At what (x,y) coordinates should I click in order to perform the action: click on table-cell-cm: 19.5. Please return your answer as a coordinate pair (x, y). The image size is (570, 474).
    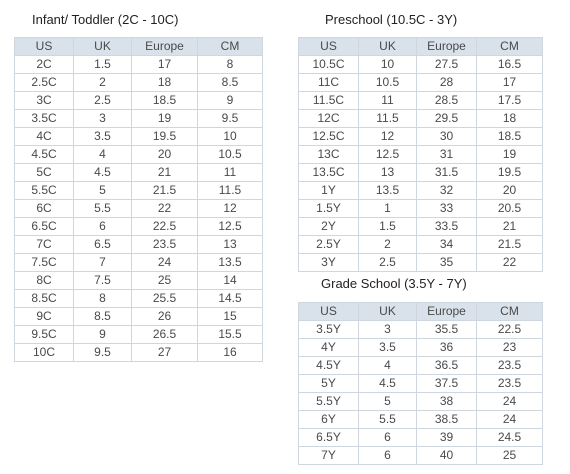
    Looking at the image, I should click on (509, 172).